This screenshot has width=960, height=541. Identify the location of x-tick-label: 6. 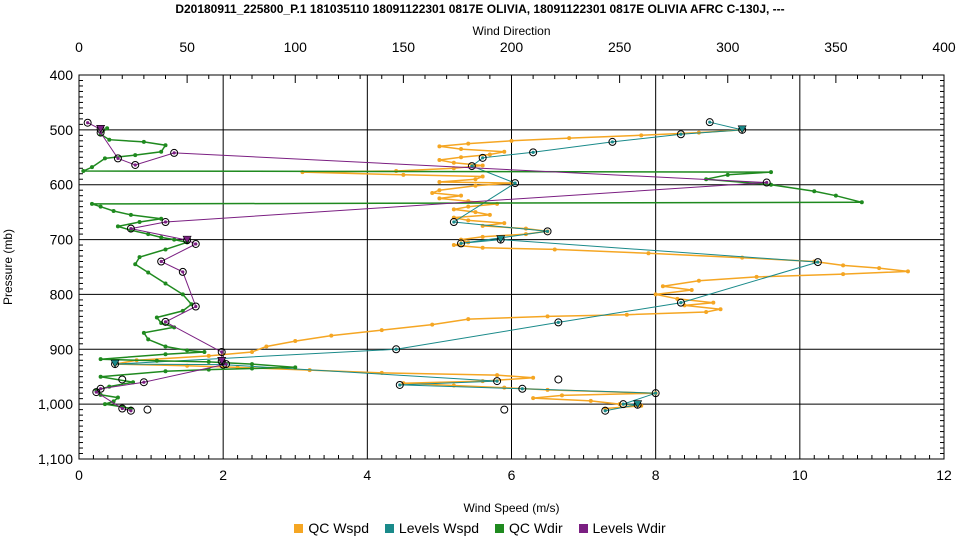
(512, 475).